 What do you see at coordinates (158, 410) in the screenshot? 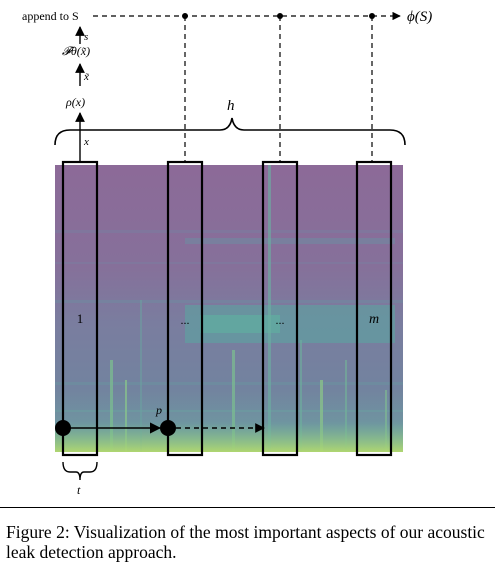
I see `stride-label: p` at bounding box center [158, 410].